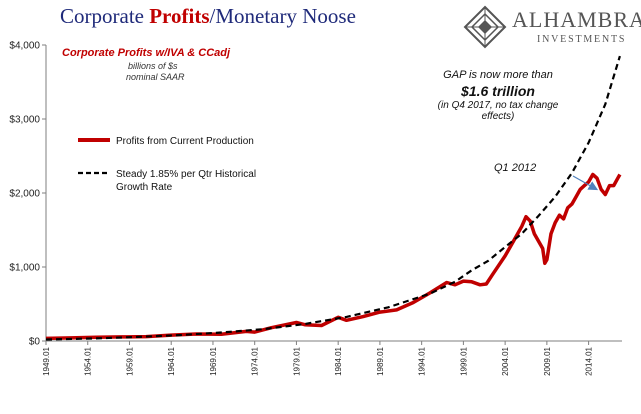 This screenshot has width=641, height=414. What do you see at coordinates (296, 360) in the screenshot?
I see `x-tick-label: 1979.01` at bounding box center [296, 360].